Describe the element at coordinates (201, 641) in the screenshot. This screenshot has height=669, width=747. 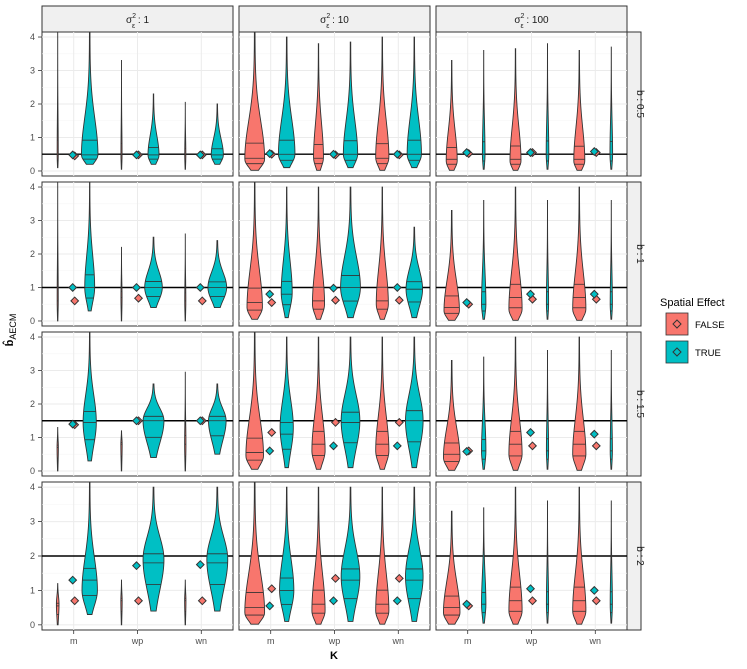
I see `x-tick-label: wn` at that location.